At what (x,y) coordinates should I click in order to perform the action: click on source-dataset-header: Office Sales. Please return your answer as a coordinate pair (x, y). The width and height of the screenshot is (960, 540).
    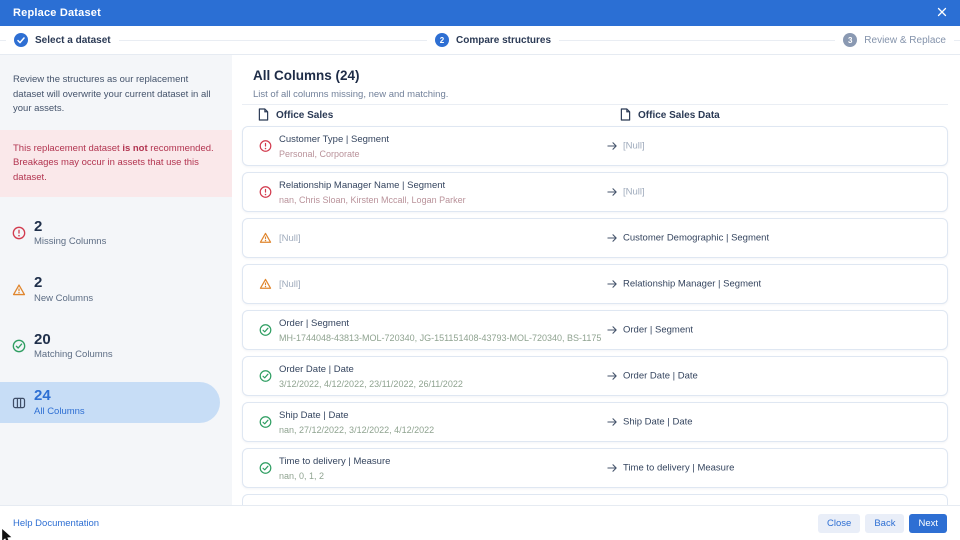
    Looking at the image, I should click on (296, 115).